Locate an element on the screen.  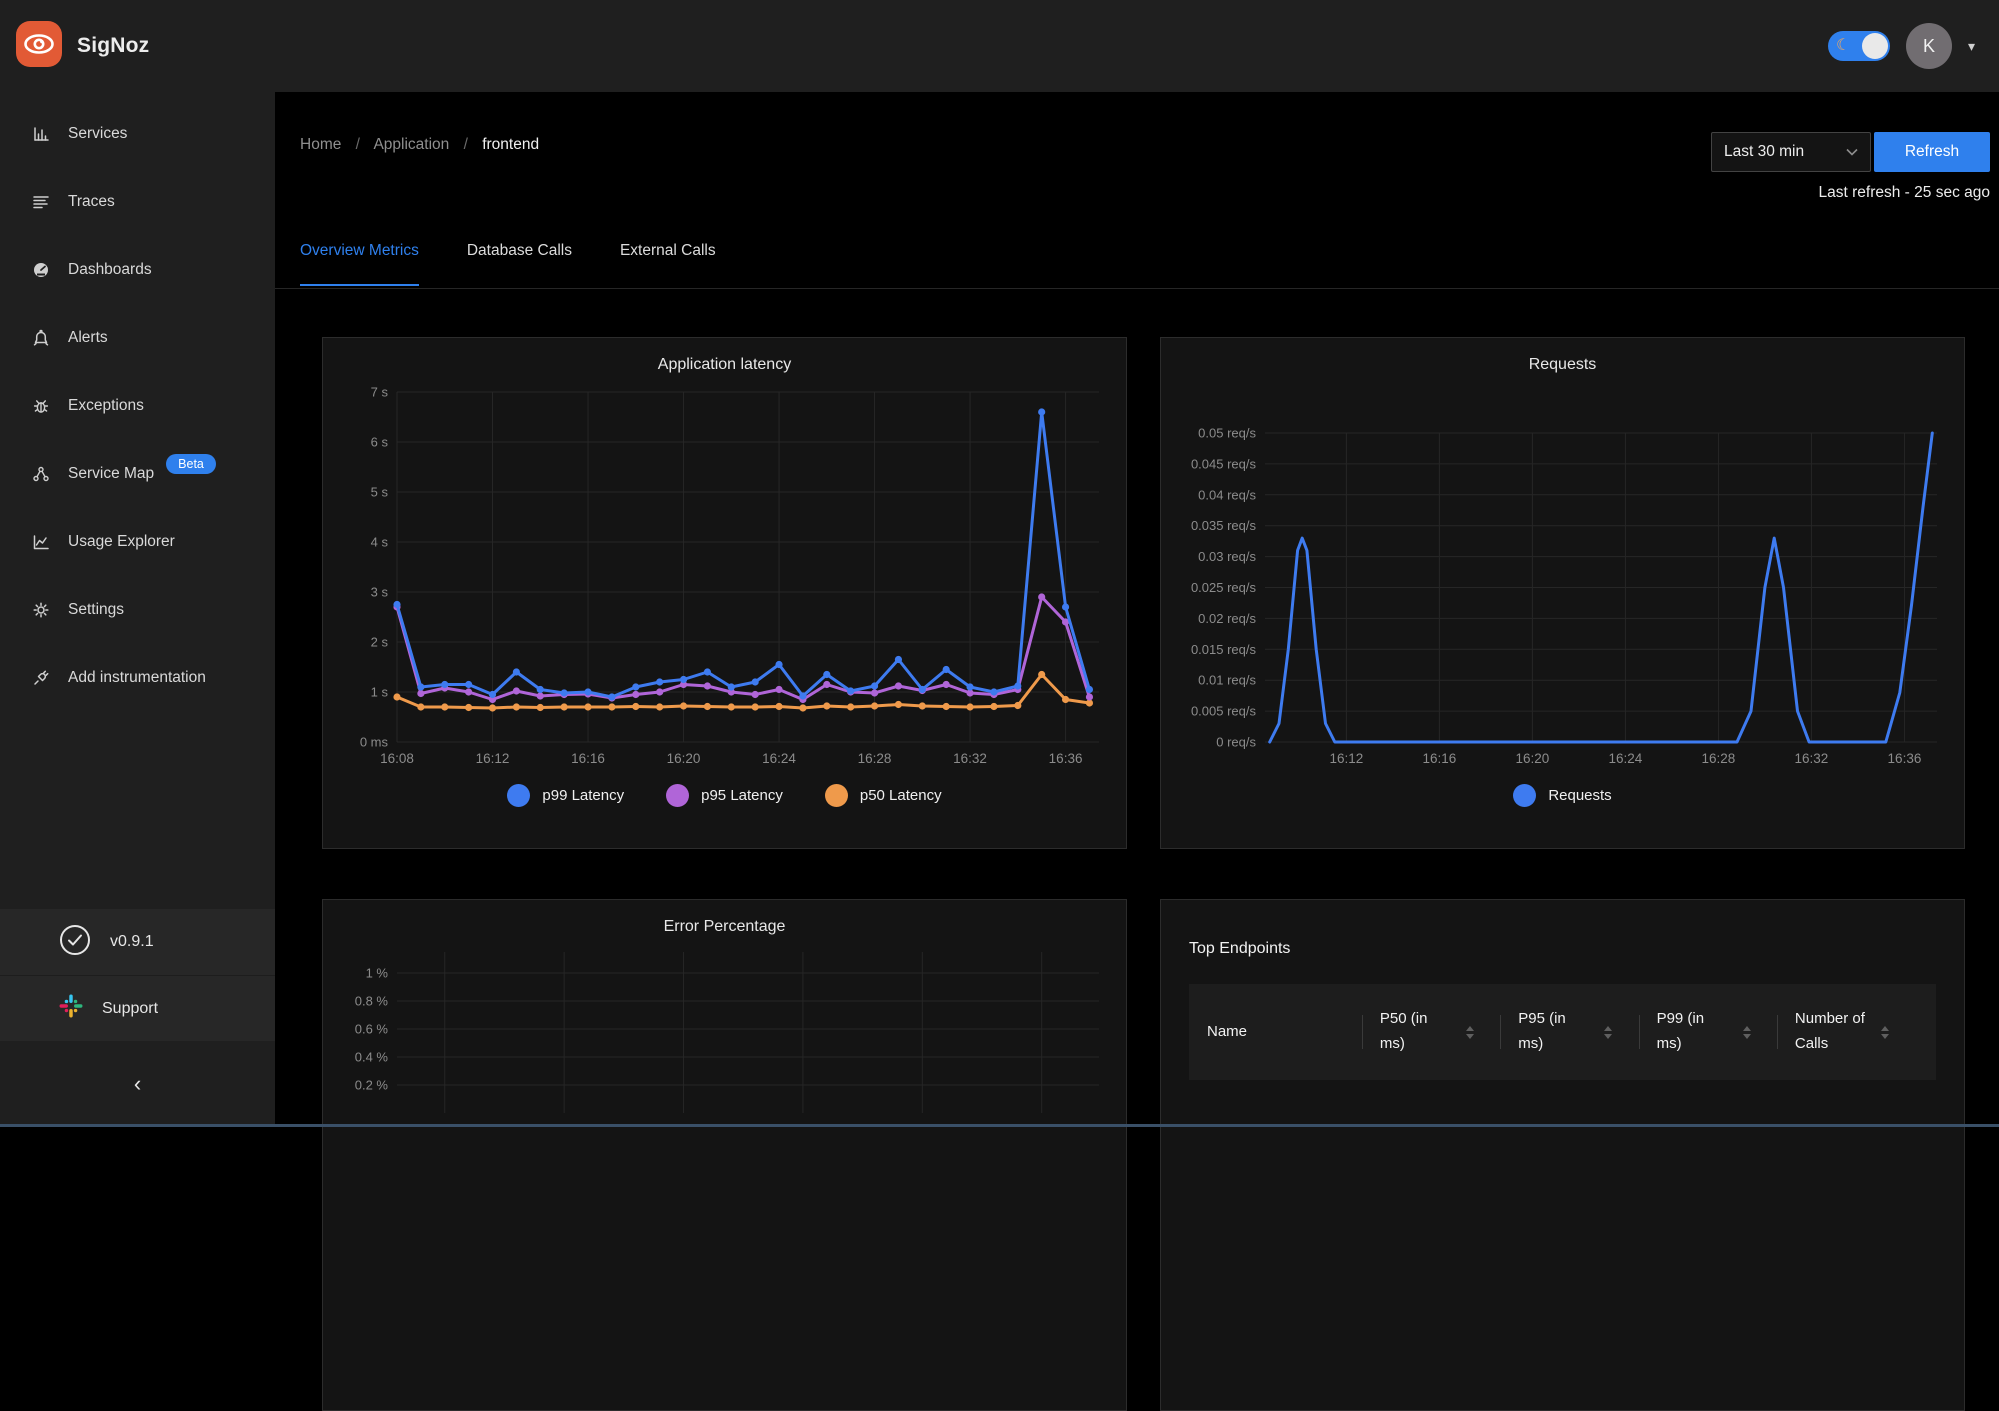
chevron-left-icon: ‹ is located at coordinates (137, 1084).